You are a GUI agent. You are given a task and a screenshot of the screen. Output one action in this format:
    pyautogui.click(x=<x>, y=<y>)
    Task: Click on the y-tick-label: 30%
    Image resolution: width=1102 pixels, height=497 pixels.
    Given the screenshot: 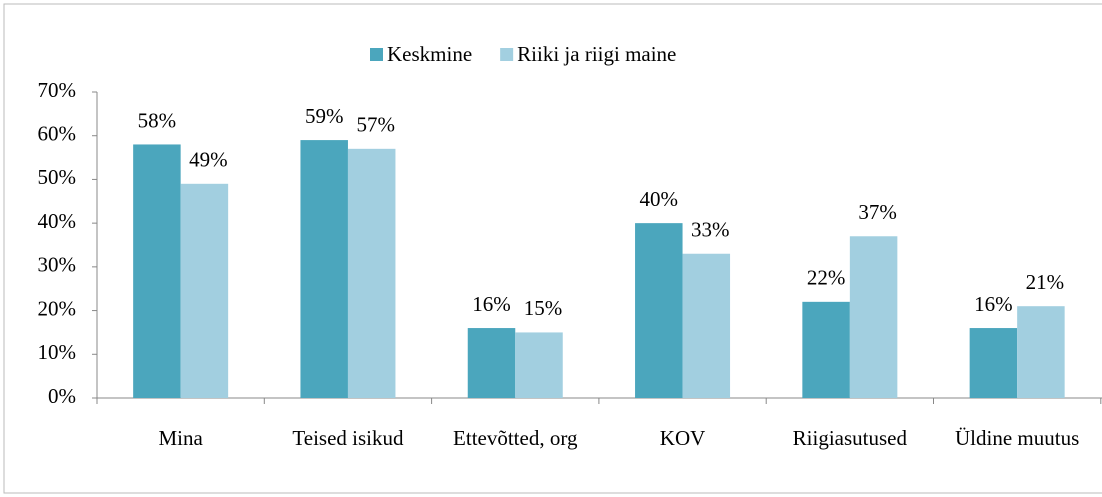 What is the action you would take?
    pyautogui.click(x=57, y=265)
    